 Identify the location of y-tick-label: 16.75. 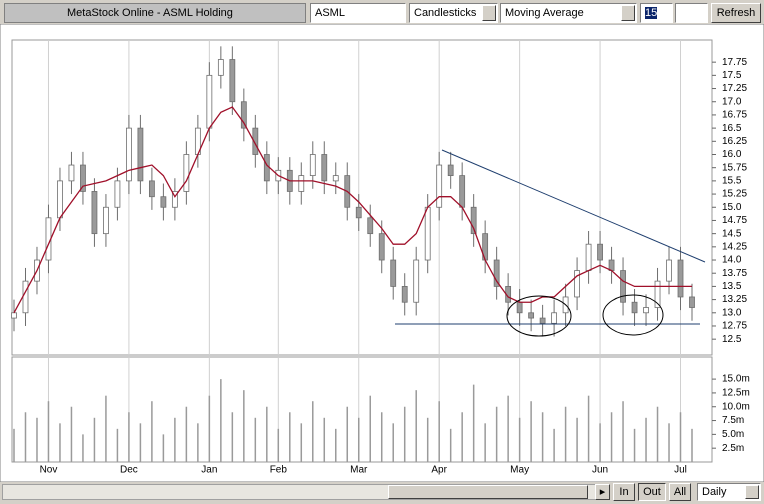
(734, 115).